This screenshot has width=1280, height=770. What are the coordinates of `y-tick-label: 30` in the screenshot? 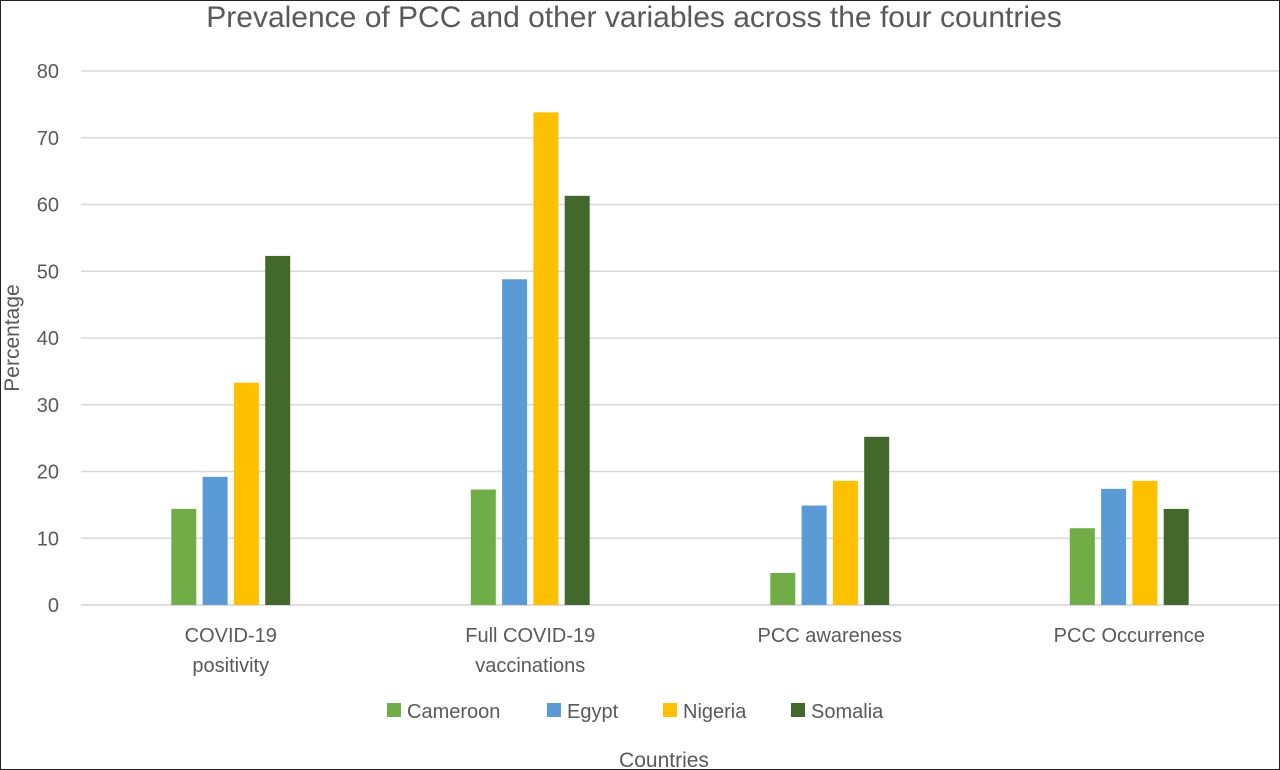 It's located at (48, 406).